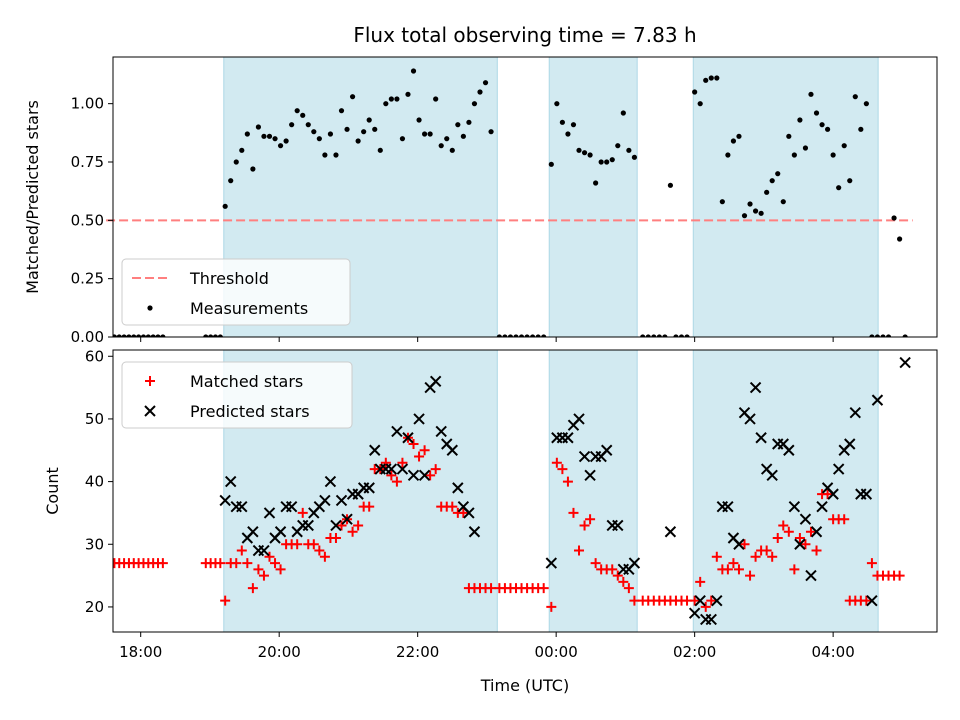 The width and height of the screenshot is (960, 720). What do you see at coordinates (593, 491) in the screenshot?
I see `bottom-shaded-interval` at bounding box center [593, 491].